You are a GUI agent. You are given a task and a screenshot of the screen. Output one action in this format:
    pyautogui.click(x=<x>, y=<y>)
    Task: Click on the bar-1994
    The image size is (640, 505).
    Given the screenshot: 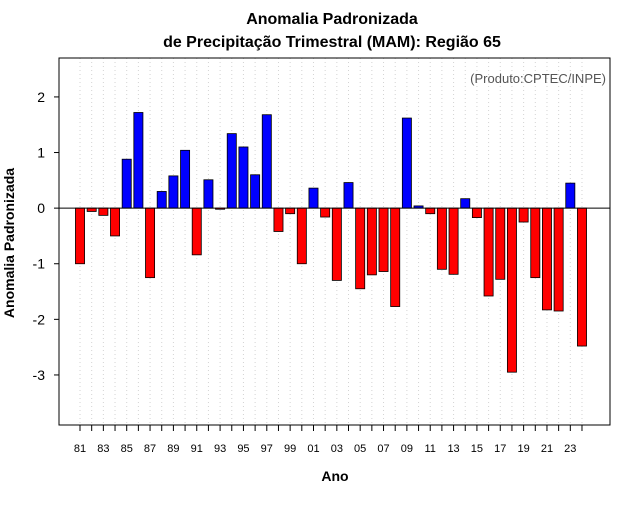 What is the action you would take?
    pyautogui.click(x=231, y=171)
    